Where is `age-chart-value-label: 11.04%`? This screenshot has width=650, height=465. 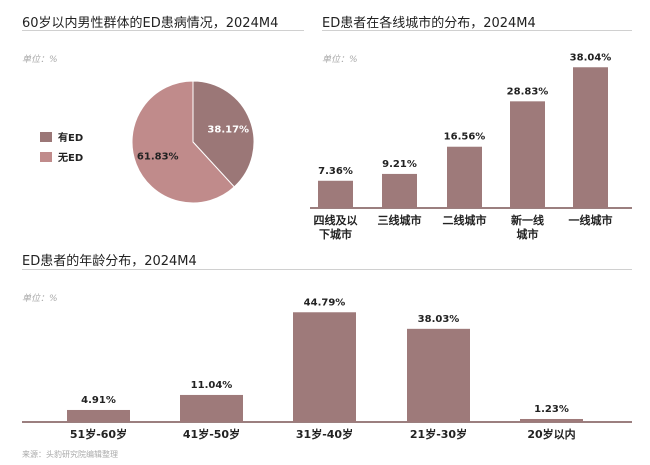
age-chart-value-label: 11.04% is located at coordinates (212, 385).